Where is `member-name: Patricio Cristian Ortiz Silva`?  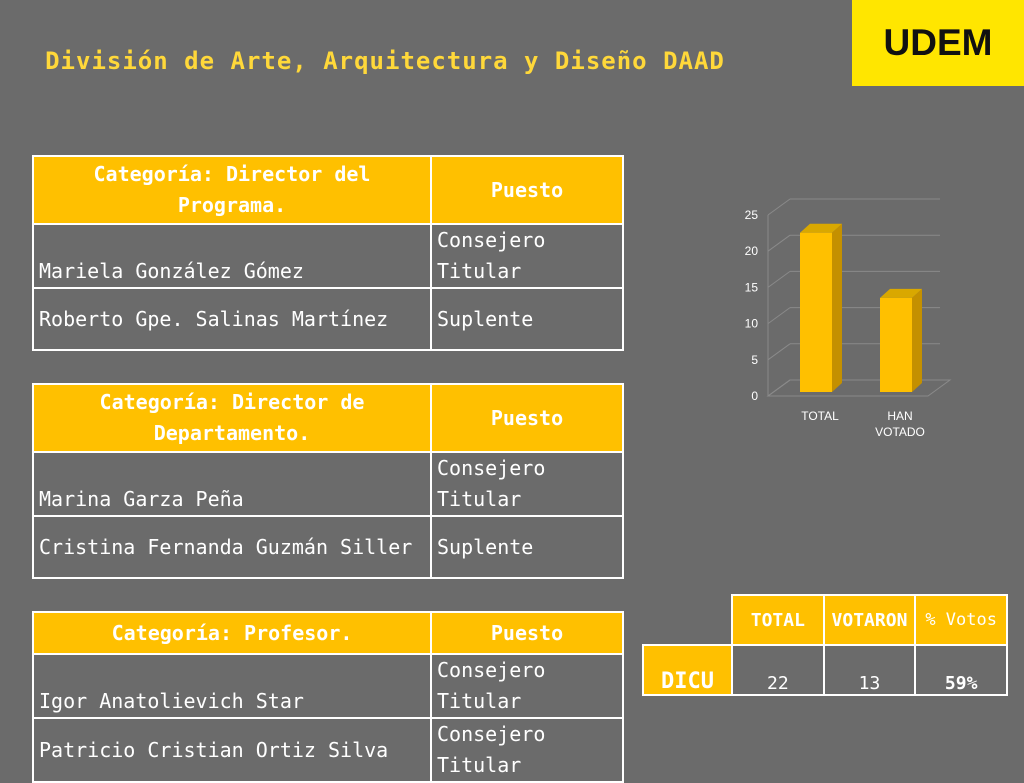
member-name: Patricio Cristian Ortiz Silva is located at coordinates (232, 750).